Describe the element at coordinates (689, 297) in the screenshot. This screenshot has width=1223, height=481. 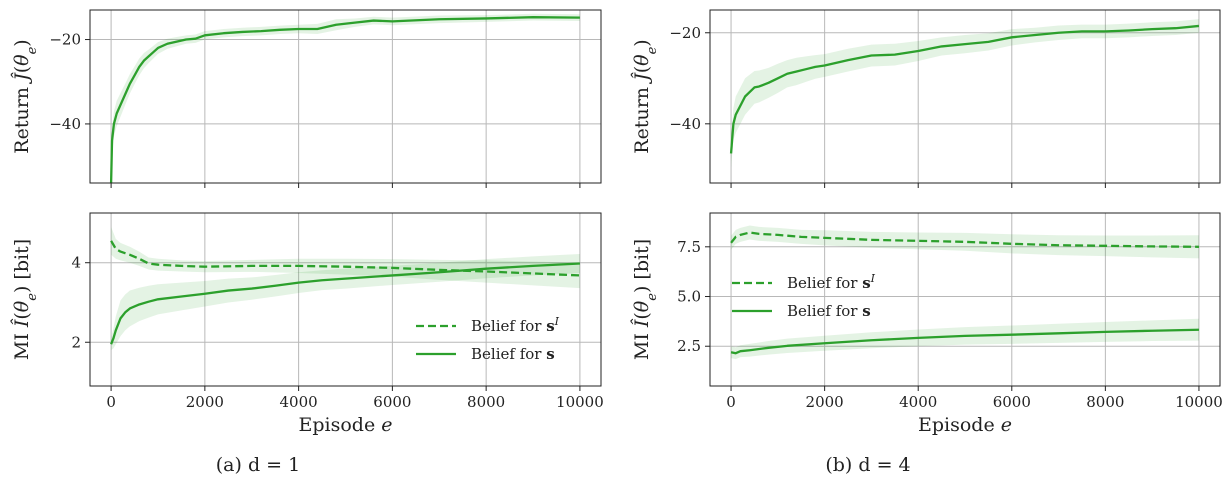
I see `y-tick-label: 5.0` at that location.